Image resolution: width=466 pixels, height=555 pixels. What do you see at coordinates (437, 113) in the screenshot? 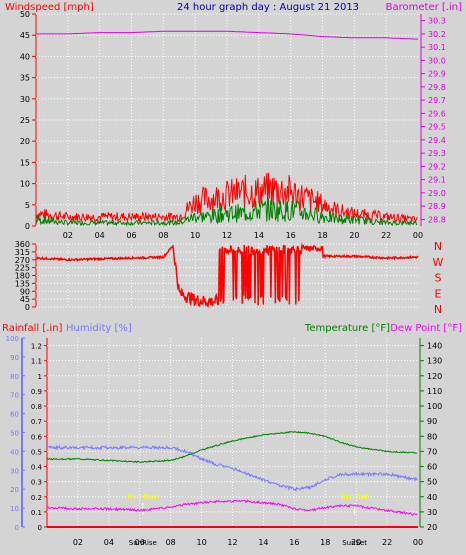
I see `barometer-tick-label: 29.6` at bounding box center [437, 113].